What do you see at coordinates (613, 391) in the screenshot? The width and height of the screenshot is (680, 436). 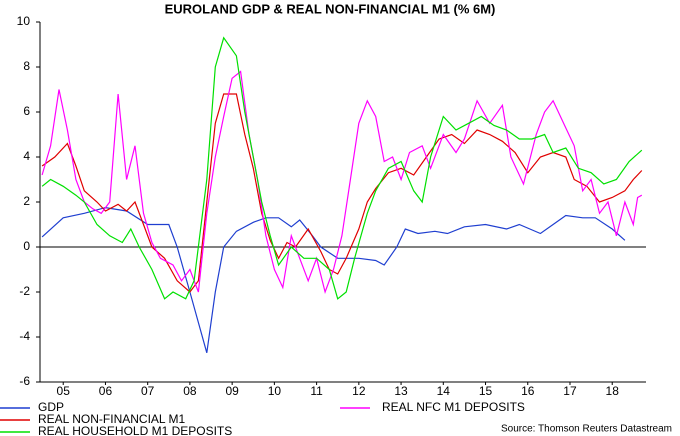 I see `x-tick-label: 18` at bounding box center [613, 391].